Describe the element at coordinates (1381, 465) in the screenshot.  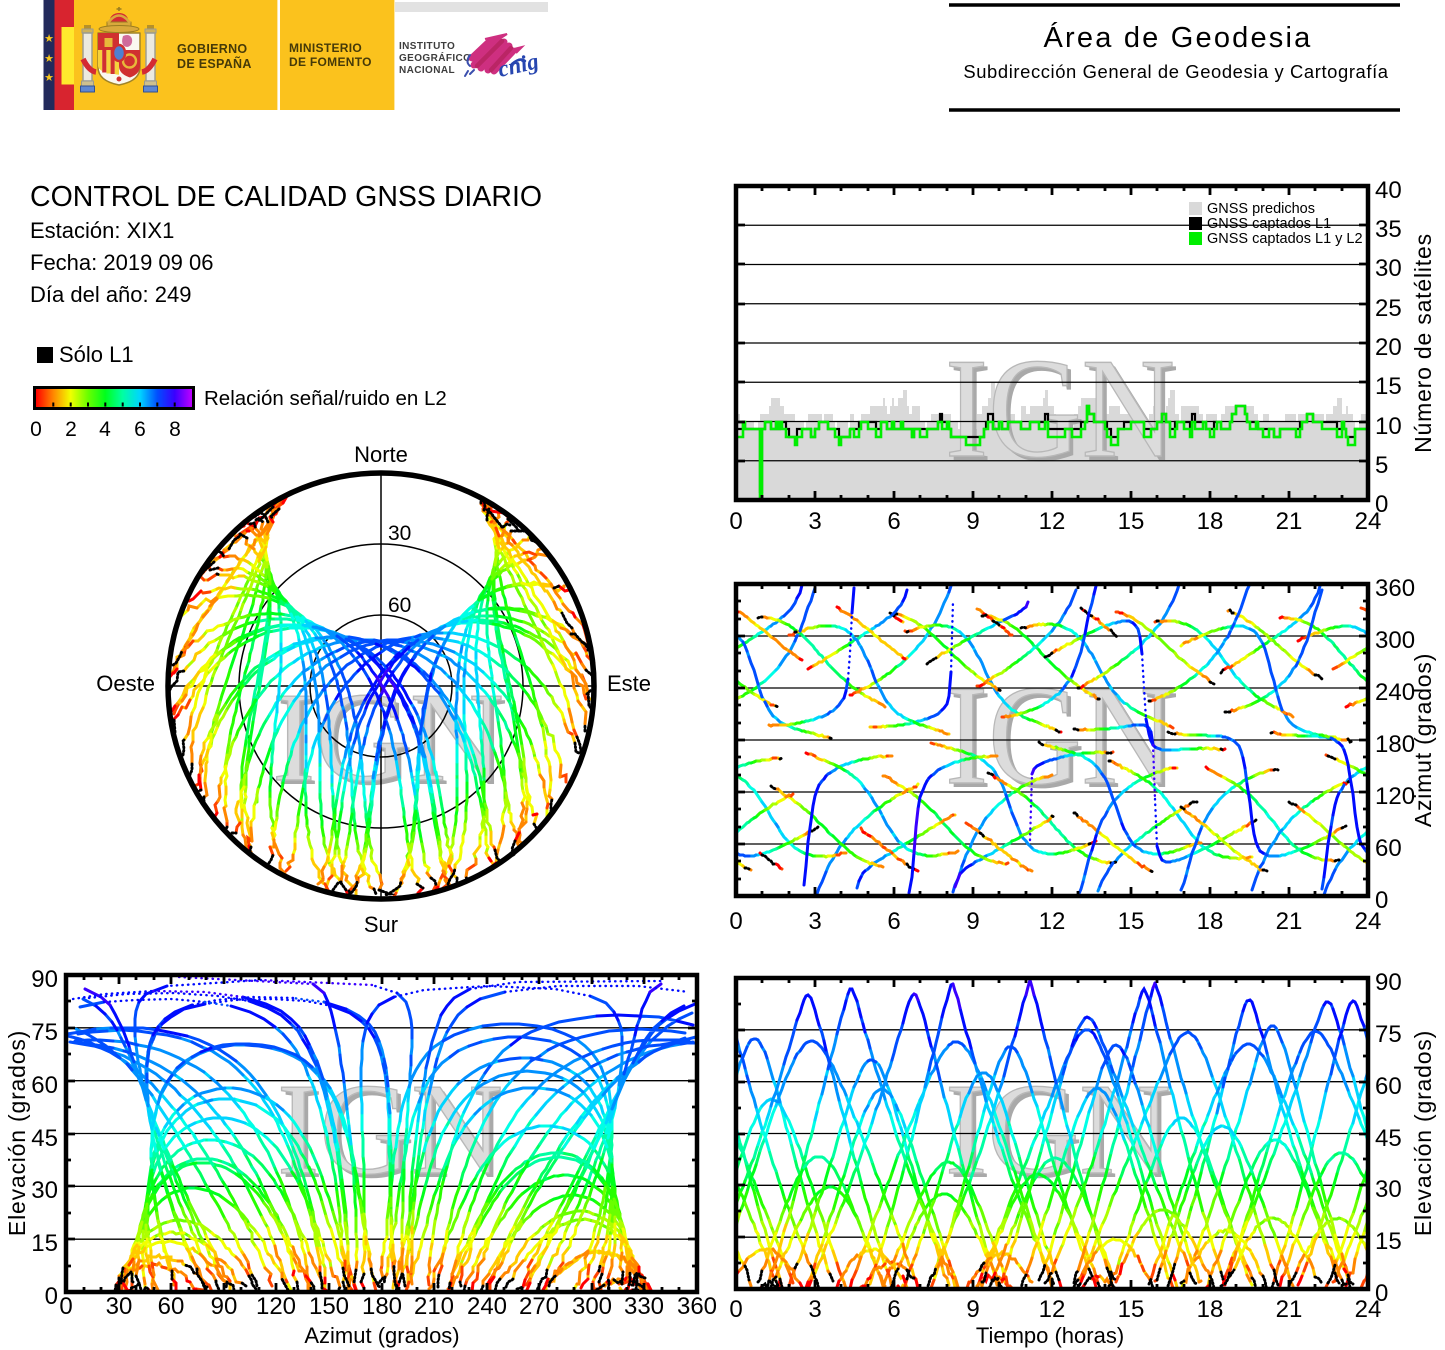
I see `svg-text: 5` at that location.